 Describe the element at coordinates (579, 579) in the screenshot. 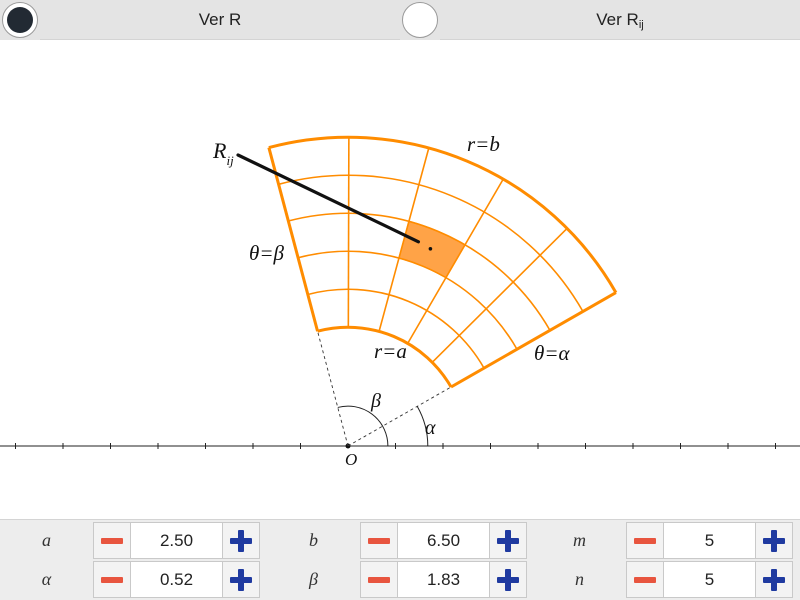

I see `param-label-n: n` at that location.